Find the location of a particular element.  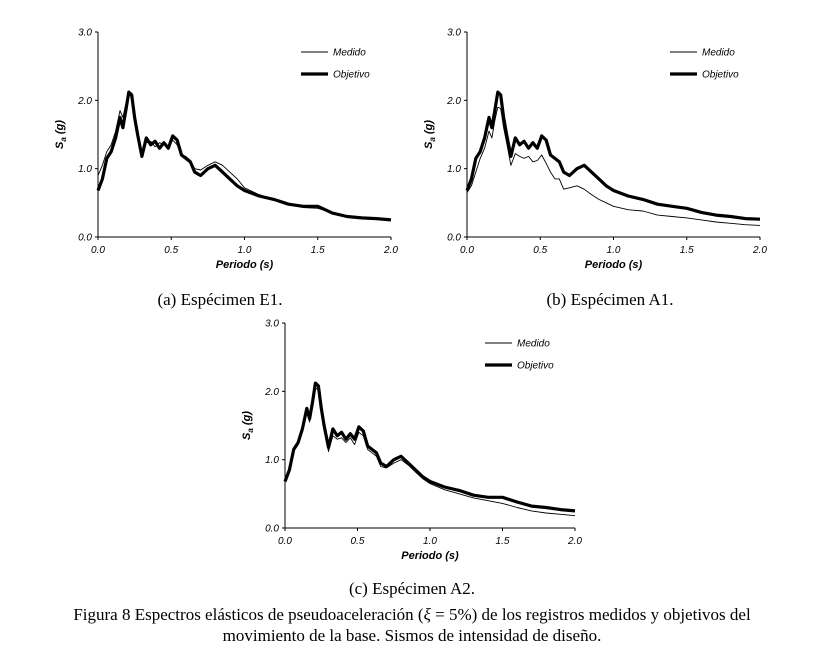

x-tick-label-c: 2.0 is located at coordinates (574, 541).